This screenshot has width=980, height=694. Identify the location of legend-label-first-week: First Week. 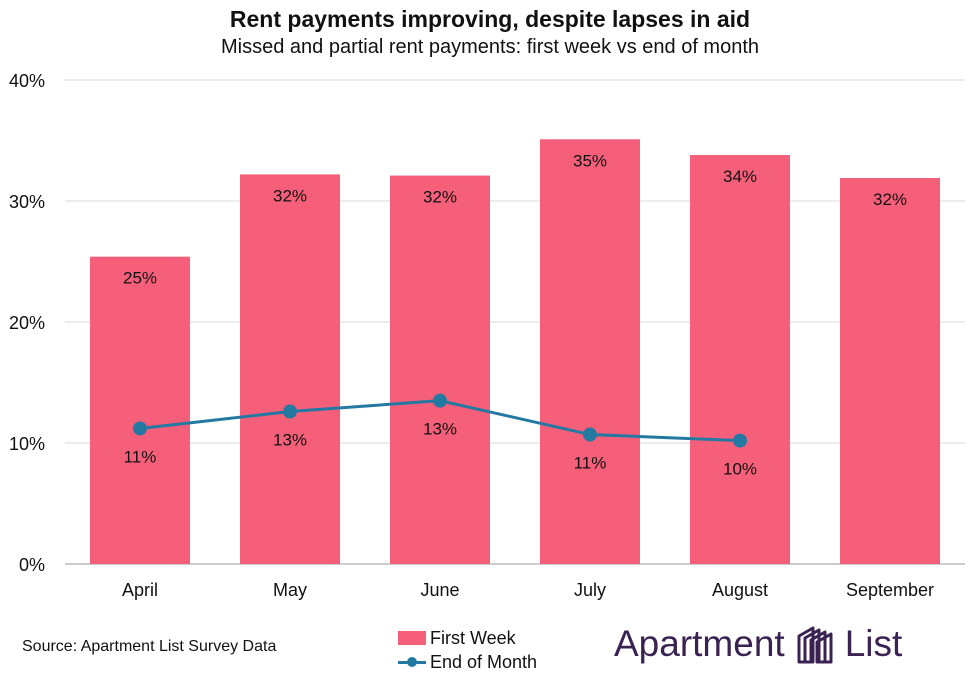
(473, 637).